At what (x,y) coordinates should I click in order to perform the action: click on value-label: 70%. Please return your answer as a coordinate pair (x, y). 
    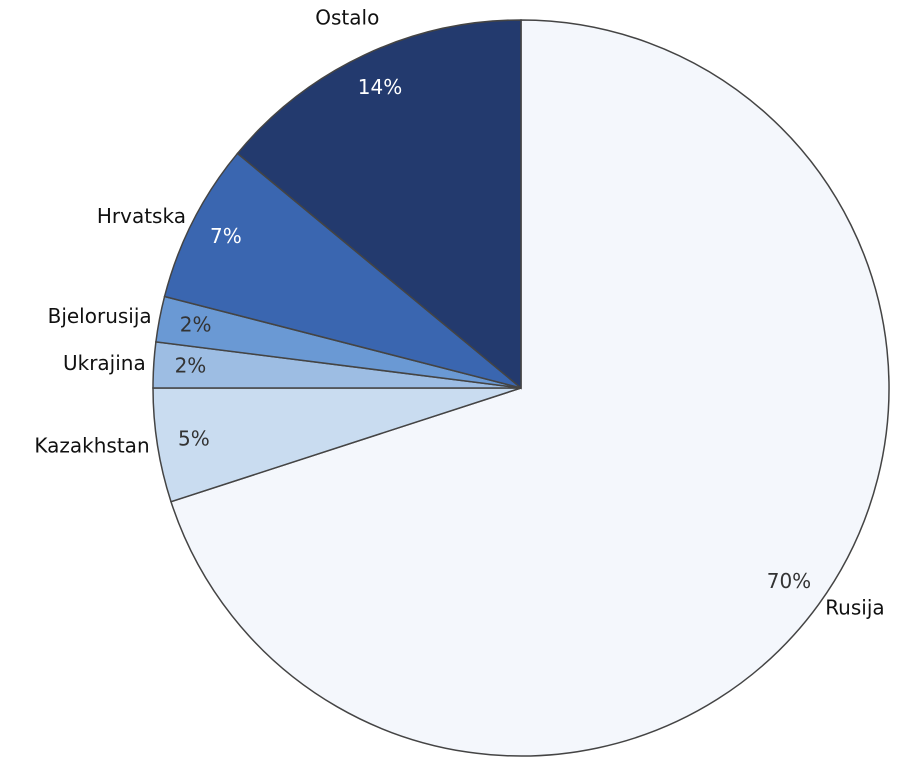
    Looking at the image, I should click on (789, 581).